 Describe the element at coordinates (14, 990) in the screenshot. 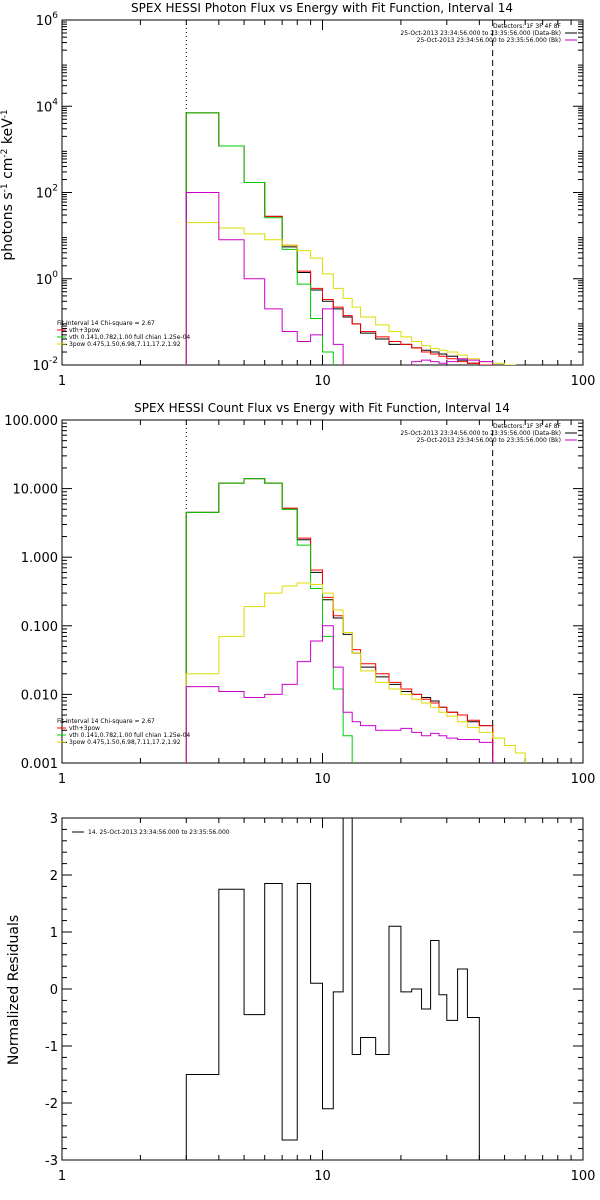

I see `residuals-ylabel: Normalized Residuals` at that location.